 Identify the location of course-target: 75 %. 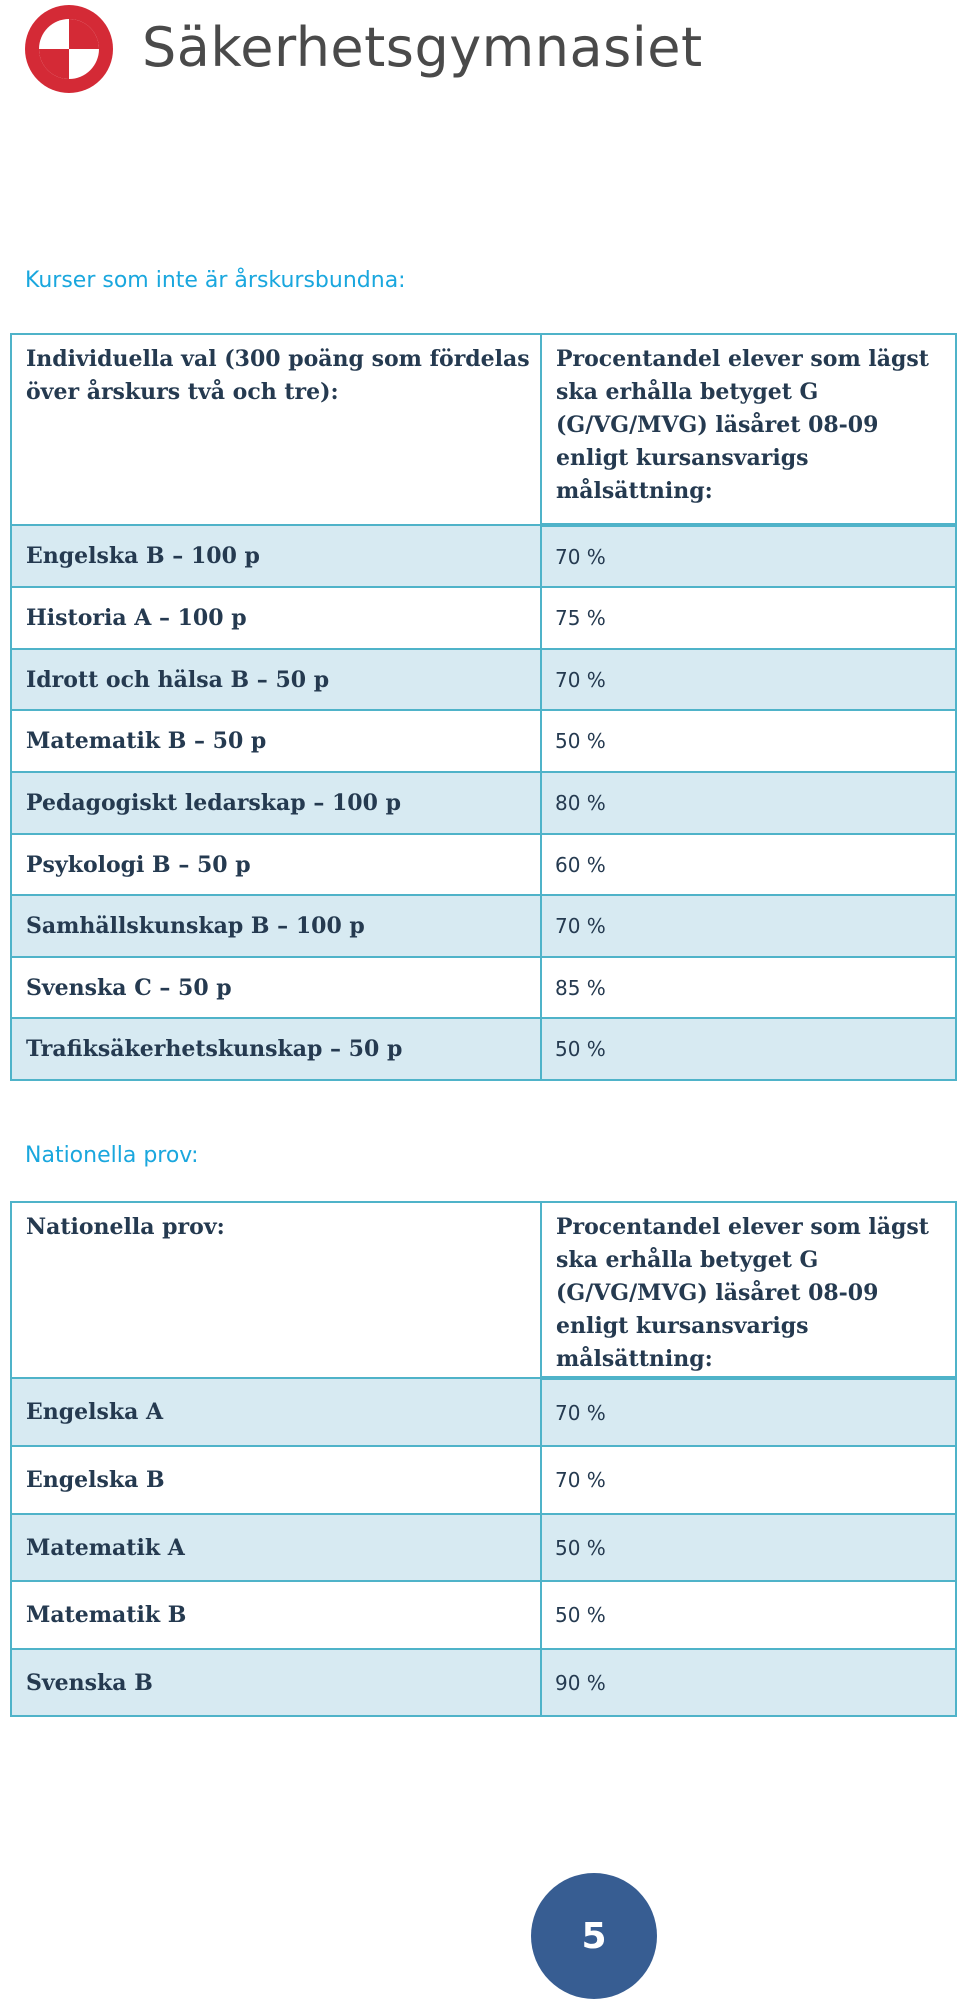
(748, 618).